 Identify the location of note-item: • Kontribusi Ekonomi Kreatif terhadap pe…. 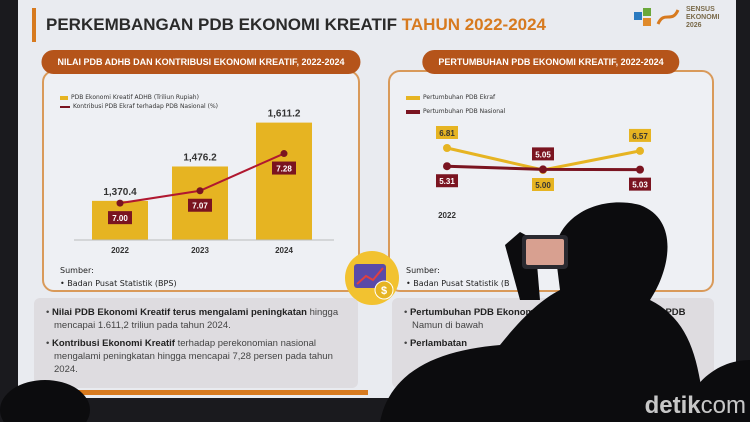
(189, 356).